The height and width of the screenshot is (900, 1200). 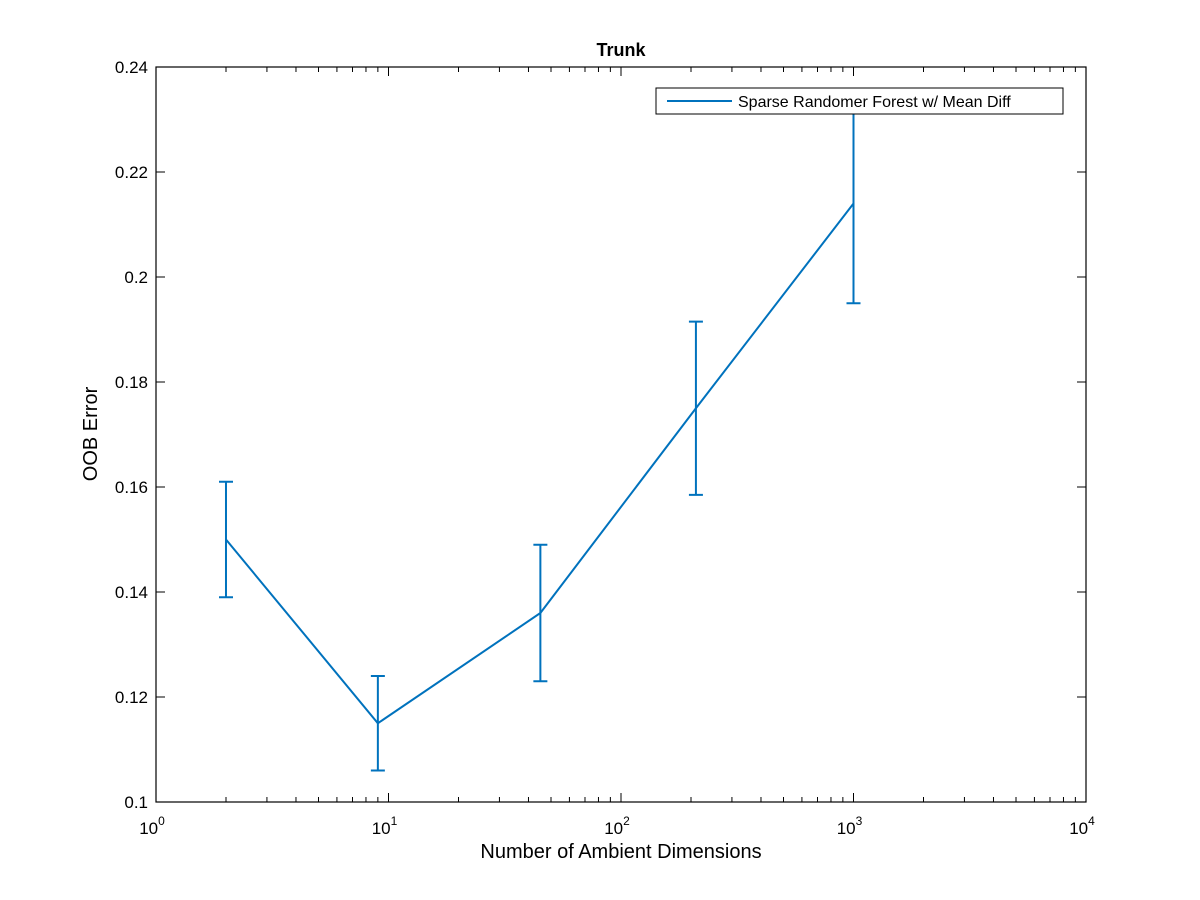 I want to click on y-tick-label: 0.24, so click(x=131, y=67).